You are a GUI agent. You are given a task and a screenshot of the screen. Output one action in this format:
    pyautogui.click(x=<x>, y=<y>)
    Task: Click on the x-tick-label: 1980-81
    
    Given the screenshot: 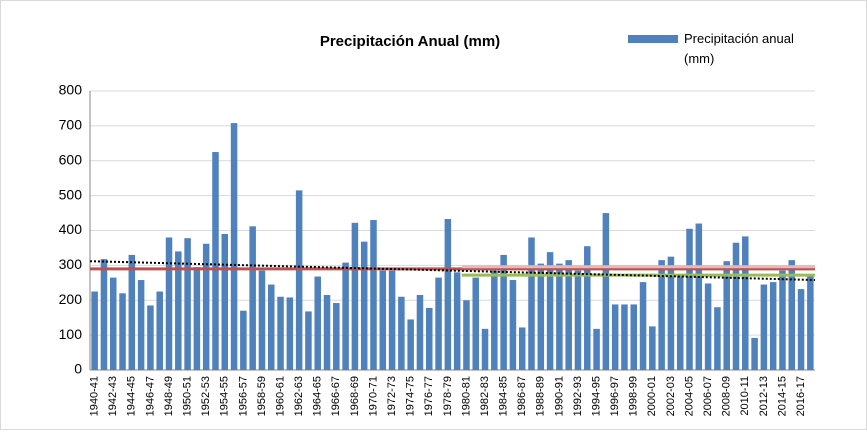 What is the action you would take?
    pyautogui.click(x=466, y=396)
    